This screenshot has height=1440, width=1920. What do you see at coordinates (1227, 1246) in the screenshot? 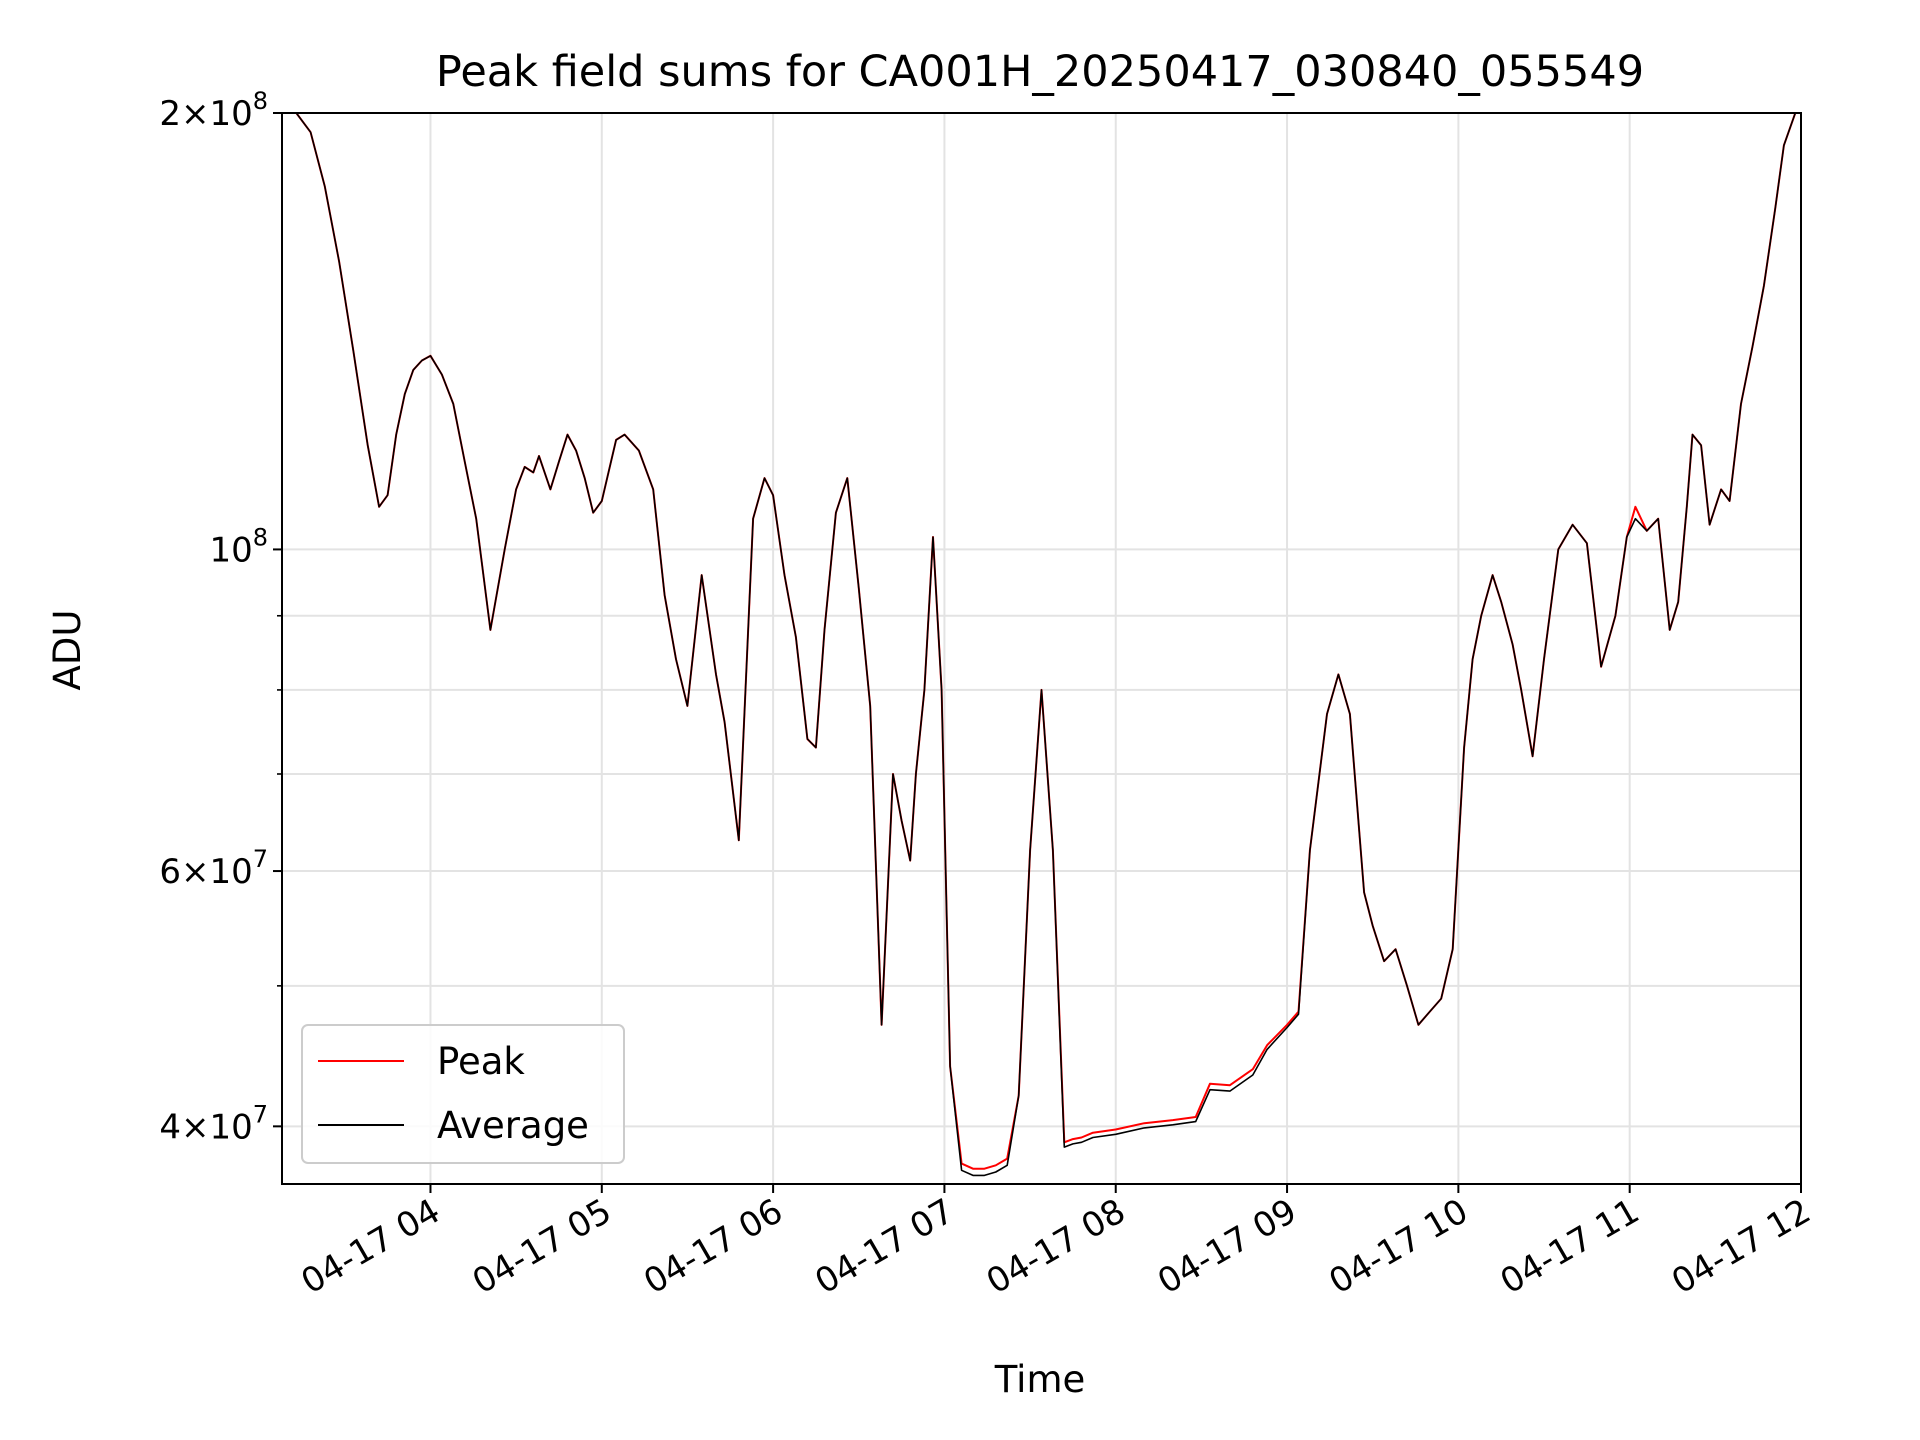
I see `x-tick-label: 04-17 09` at bounding box center [1227, 1246].